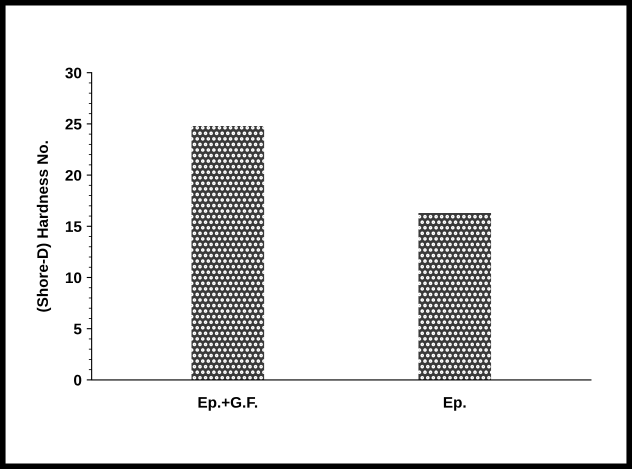 The image size is (632, 469). What do you see at coordinates (44, 226) in the screenshot?
I see `y-axis-title: (Shore-D) Hardness No.` at bounding box center [44, 226].